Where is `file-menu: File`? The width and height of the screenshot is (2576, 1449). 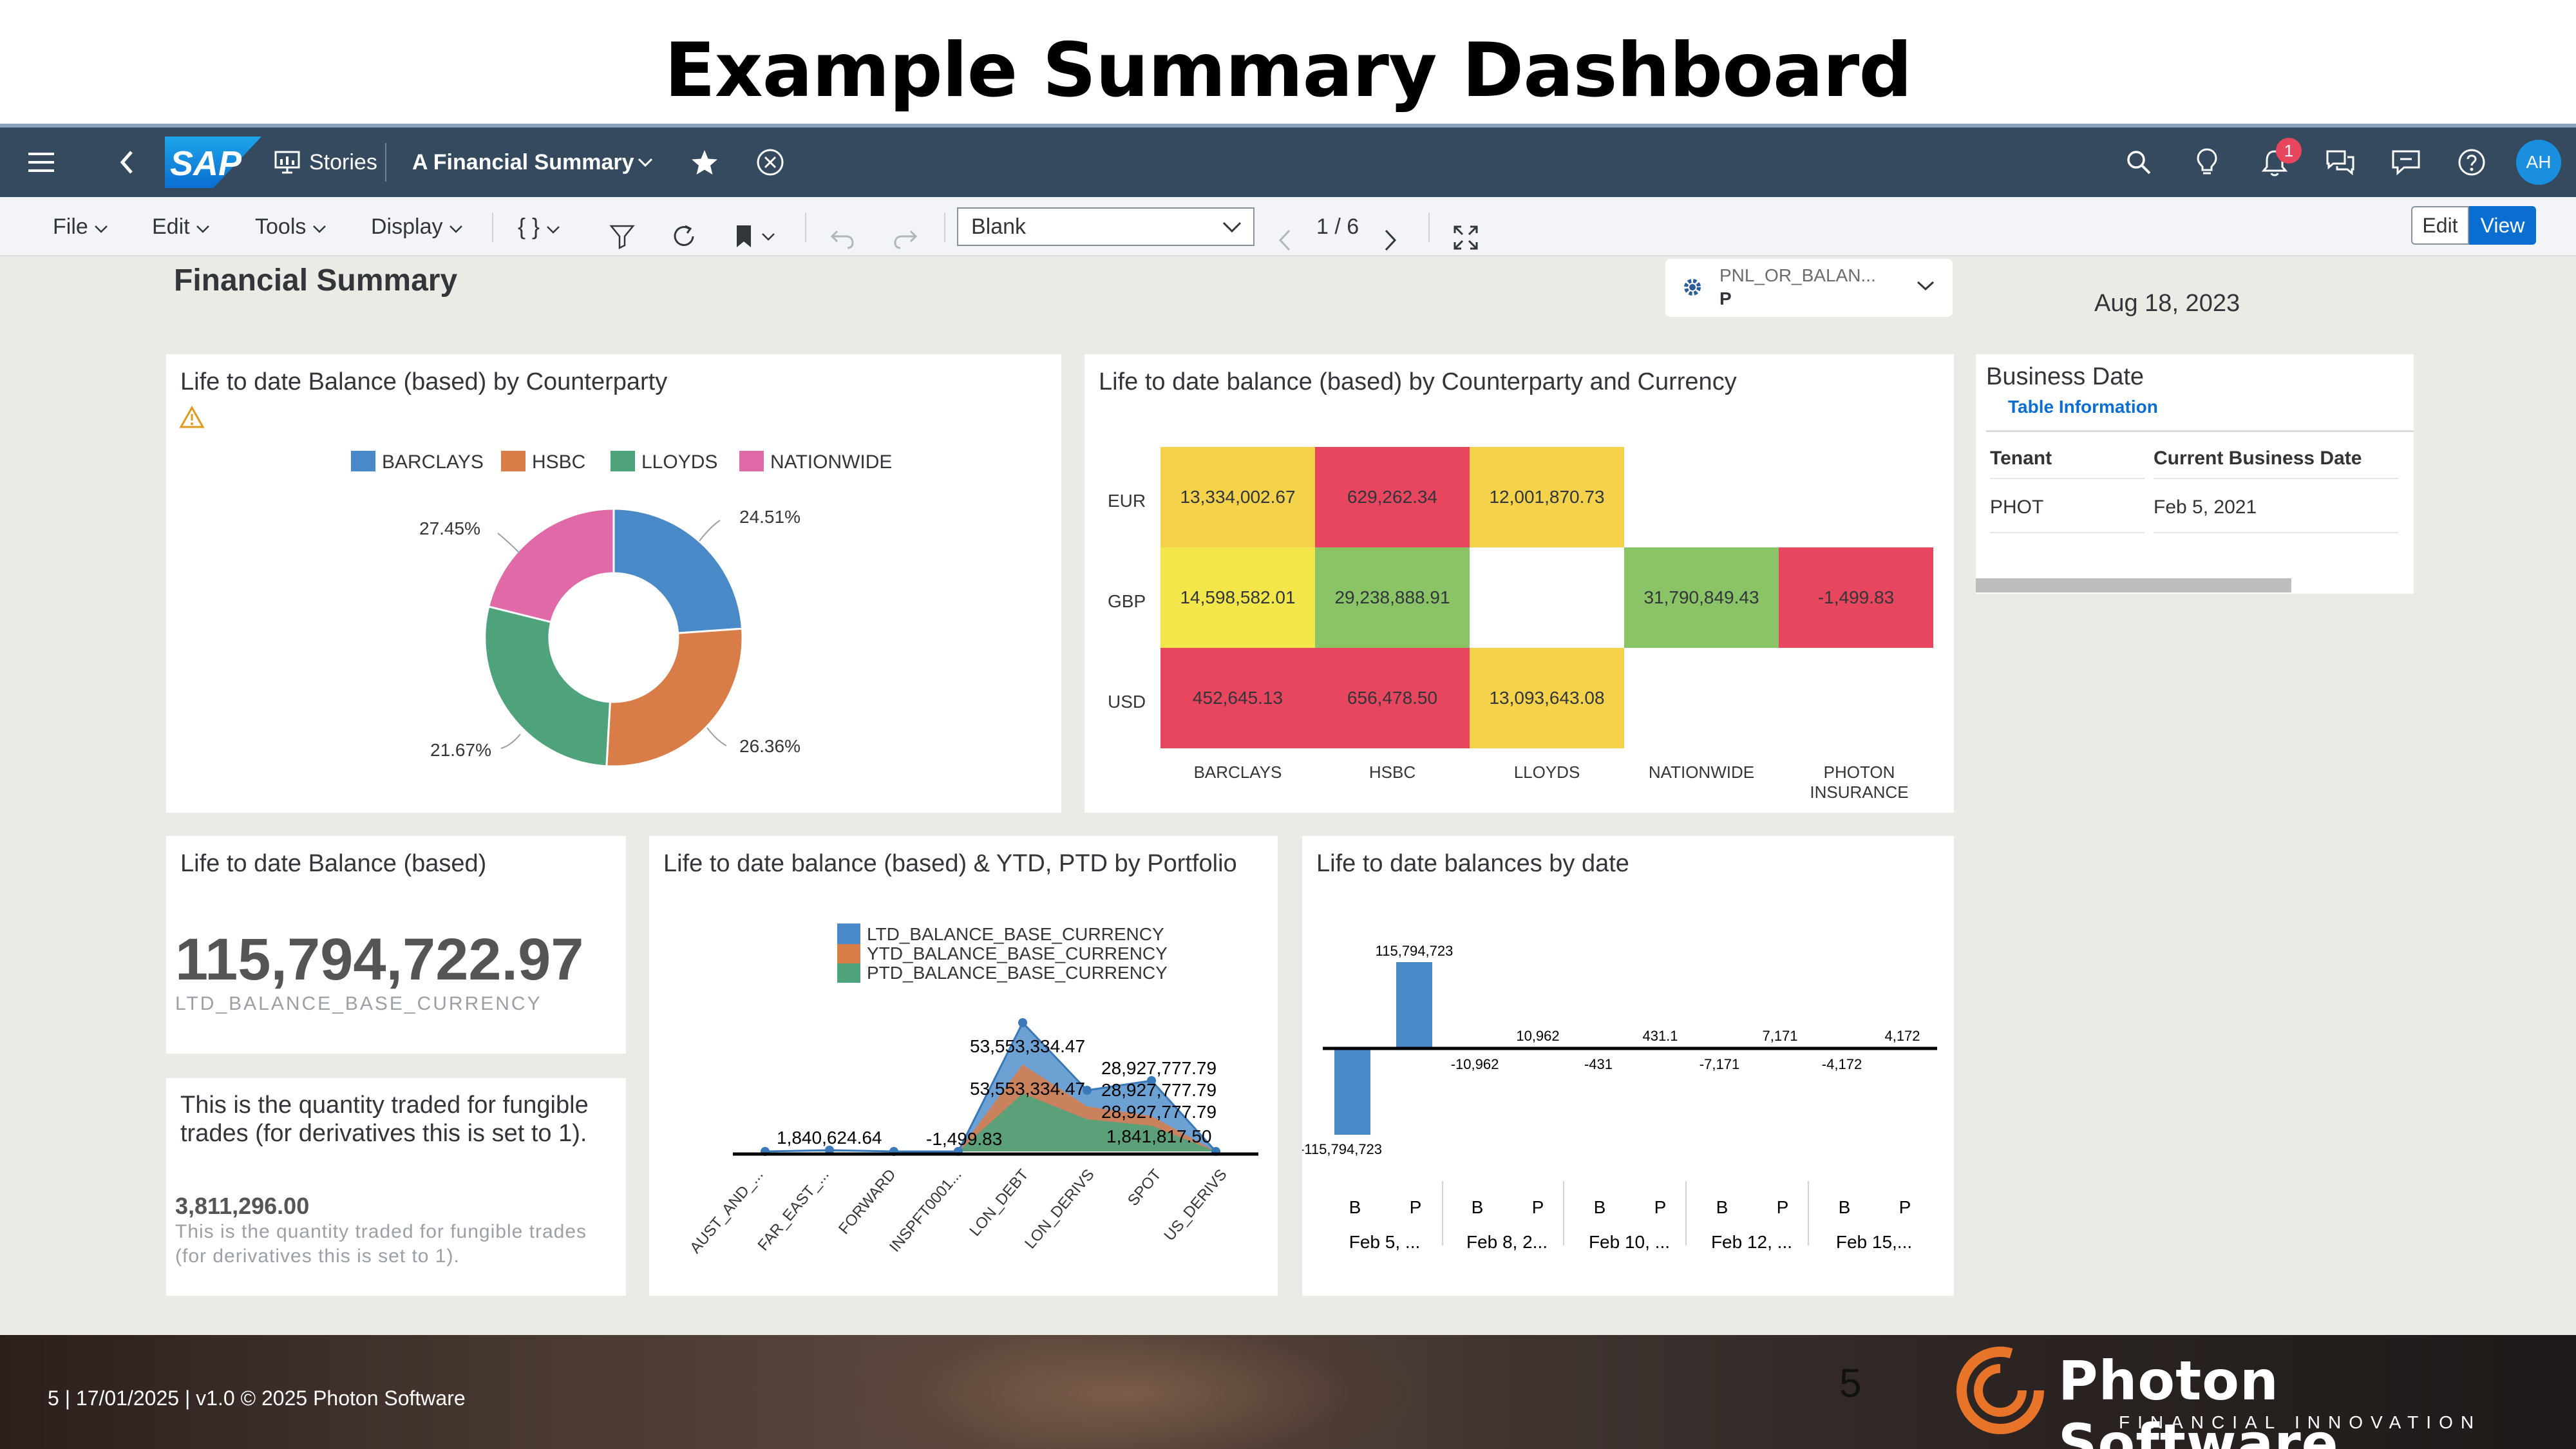
file-menu: File is located at coordinates (80, 226).